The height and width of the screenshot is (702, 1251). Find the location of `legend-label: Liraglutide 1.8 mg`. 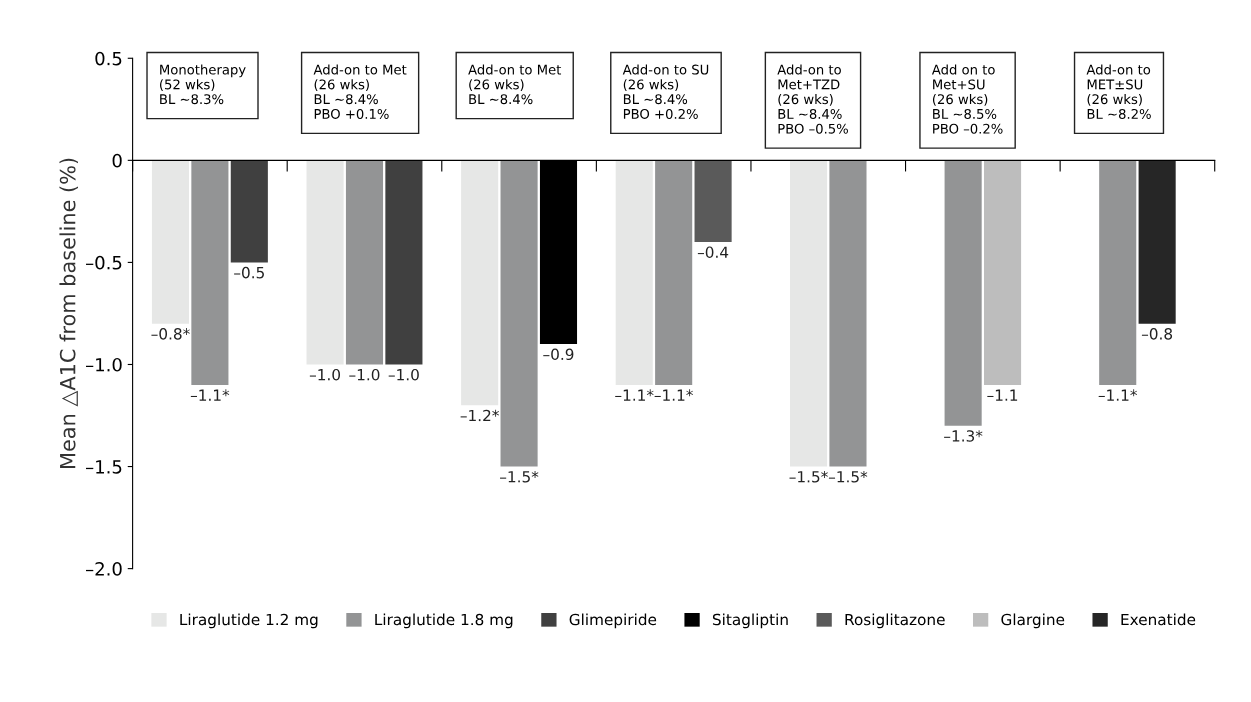

legend-label: Liraglutide 1.8 mg is located at coordinates (444, 621).